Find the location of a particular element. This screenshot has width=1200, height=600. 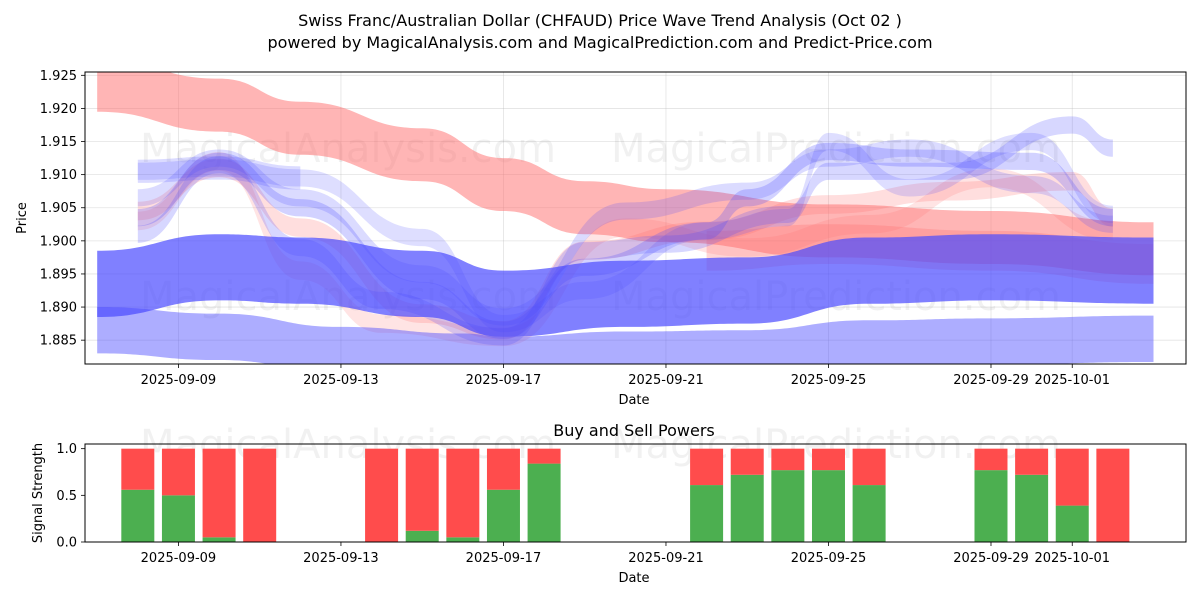

price-y-tick-label: 1.900 is located at coordinates (58, 241).